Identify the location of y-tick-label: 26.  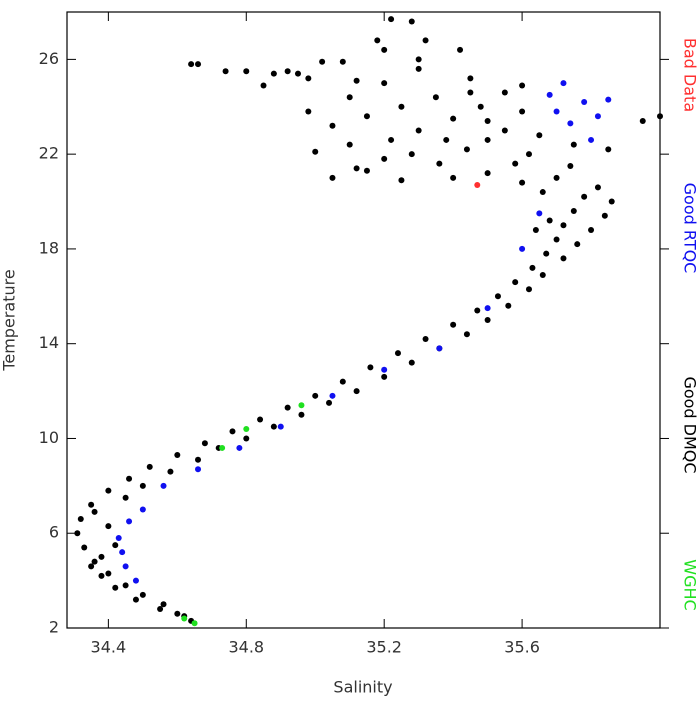
(49, 58).